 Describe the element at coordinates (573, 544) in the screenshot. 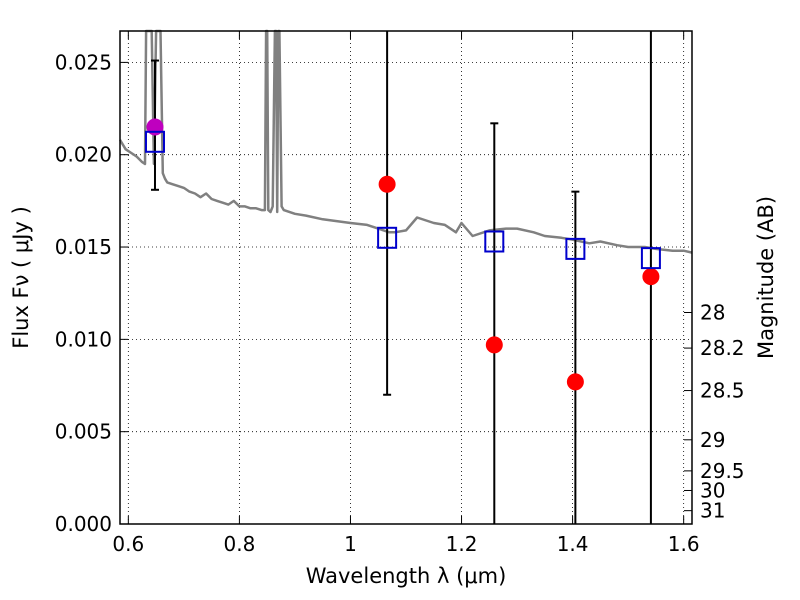

I see `x-tick-label: 1.4` at that location.